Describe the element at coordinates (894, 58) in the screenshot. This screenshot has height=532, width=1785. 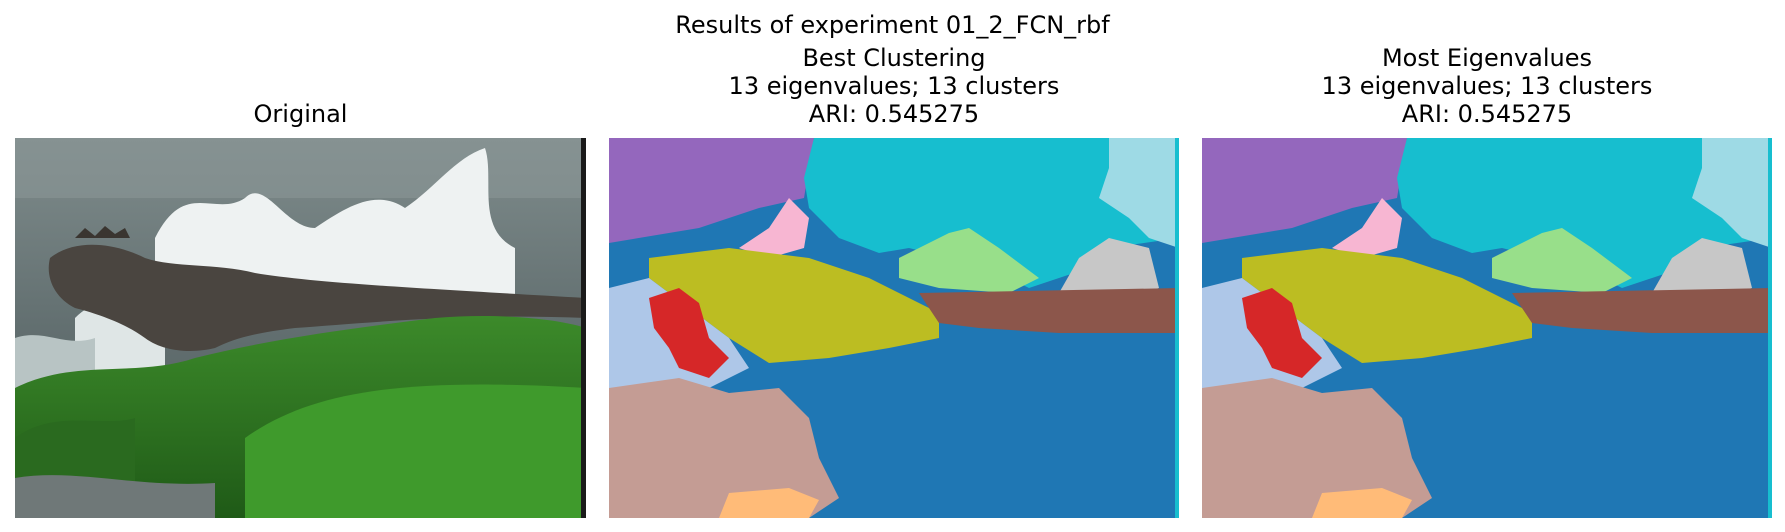
I see `title-line: Best Clustering` at that location.